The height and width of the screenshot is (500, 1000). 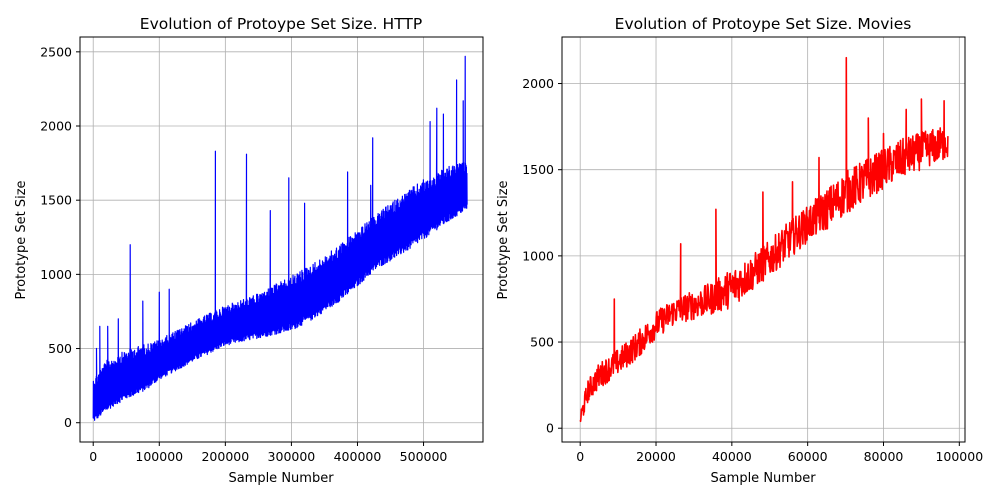 What do you see at coordinates (884, 456) in the screenshot?
I see `movies-x-tick-label: 80000` at bounding box center [884, 456].